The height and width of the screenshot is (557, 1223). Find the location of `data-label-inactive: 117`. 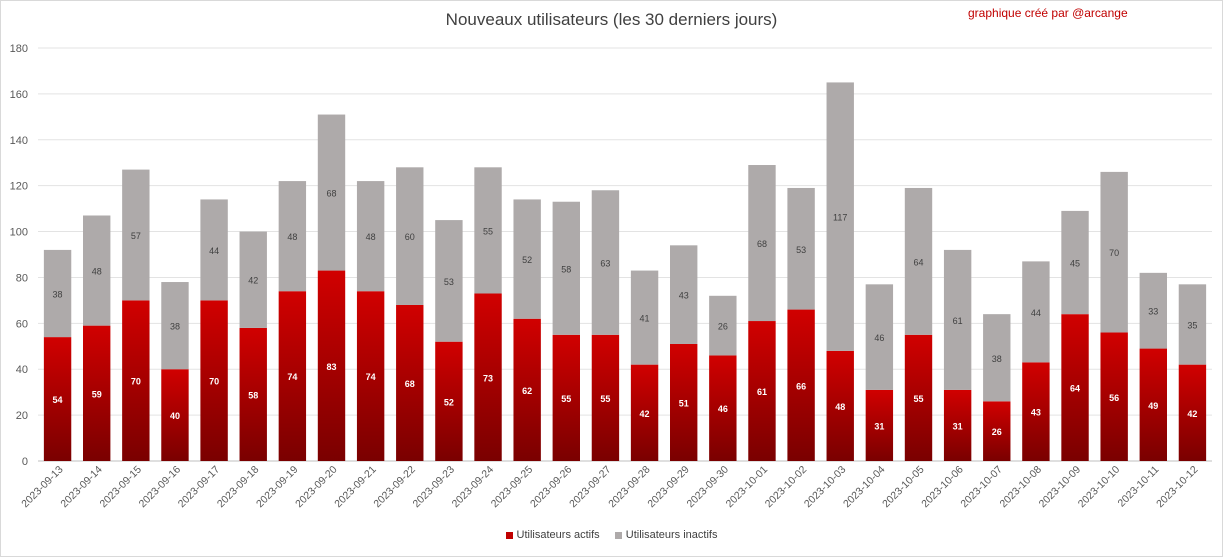

data-label-inactive: 117 is located at coordinates (840, 218).